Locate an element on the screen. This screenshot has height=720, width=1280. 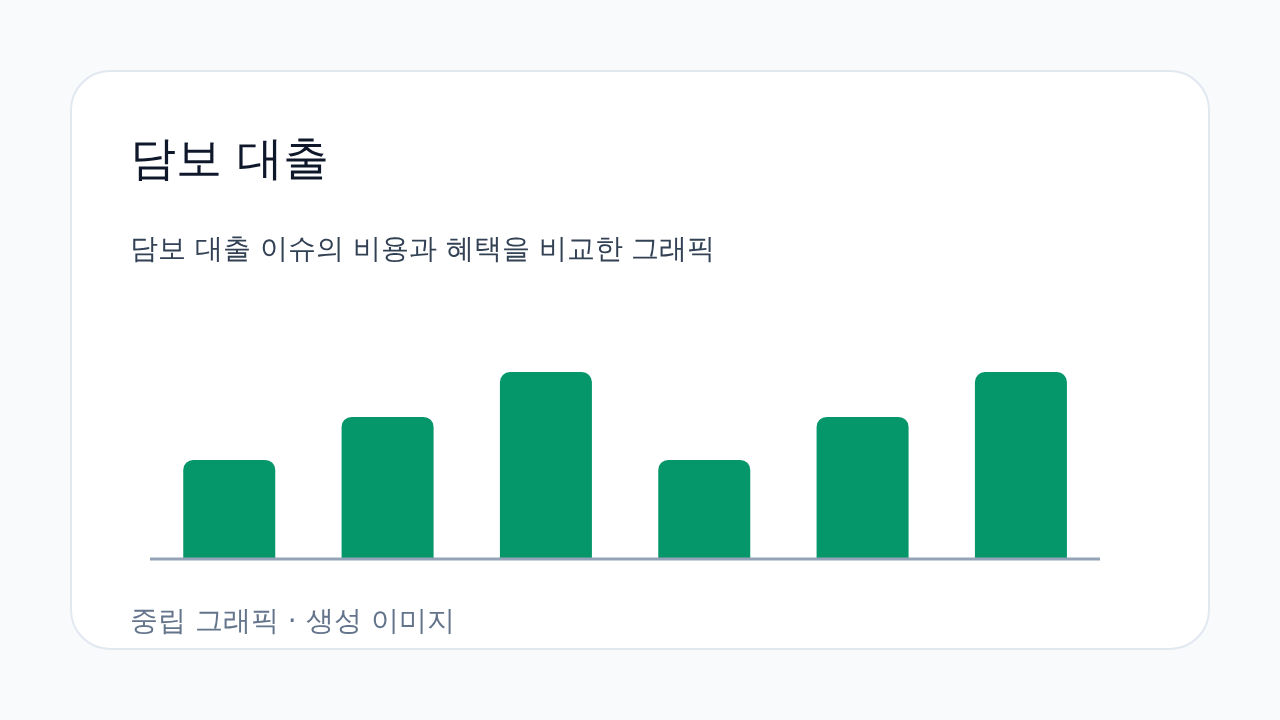
chart-subtitle: 담보 대출 이슈의 비용과 혜택을 비교한 그래픽 is located at coordinates (423, 249).